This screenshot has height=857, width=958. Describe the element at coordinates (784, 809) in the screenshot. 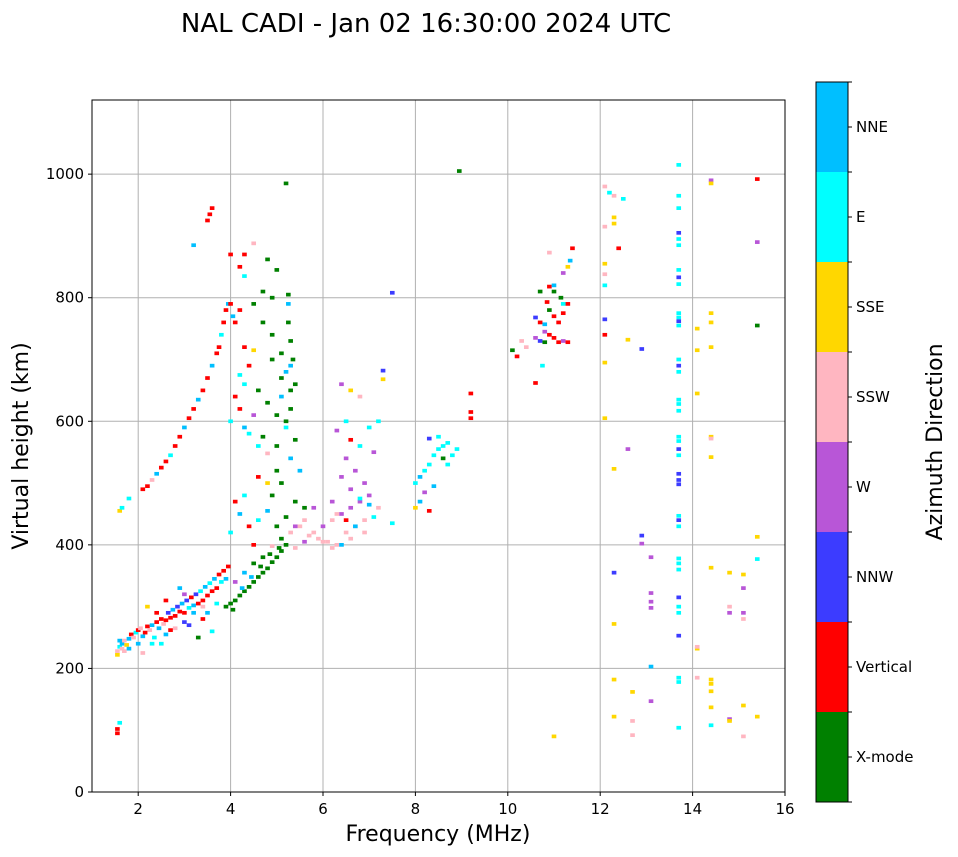

I see `x-tick-label: 16` at that location.